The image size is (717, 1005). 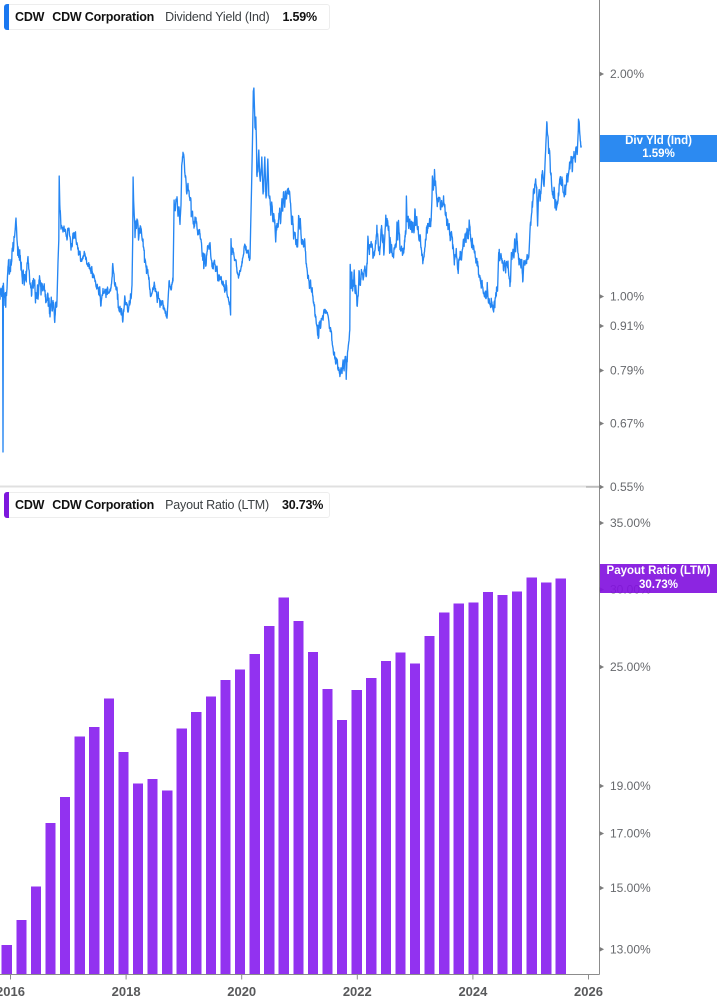 What do you see at coordinates (473, 991) in the screenshot?
I see `svg-text: 2024` at bounding box center [473, 991].